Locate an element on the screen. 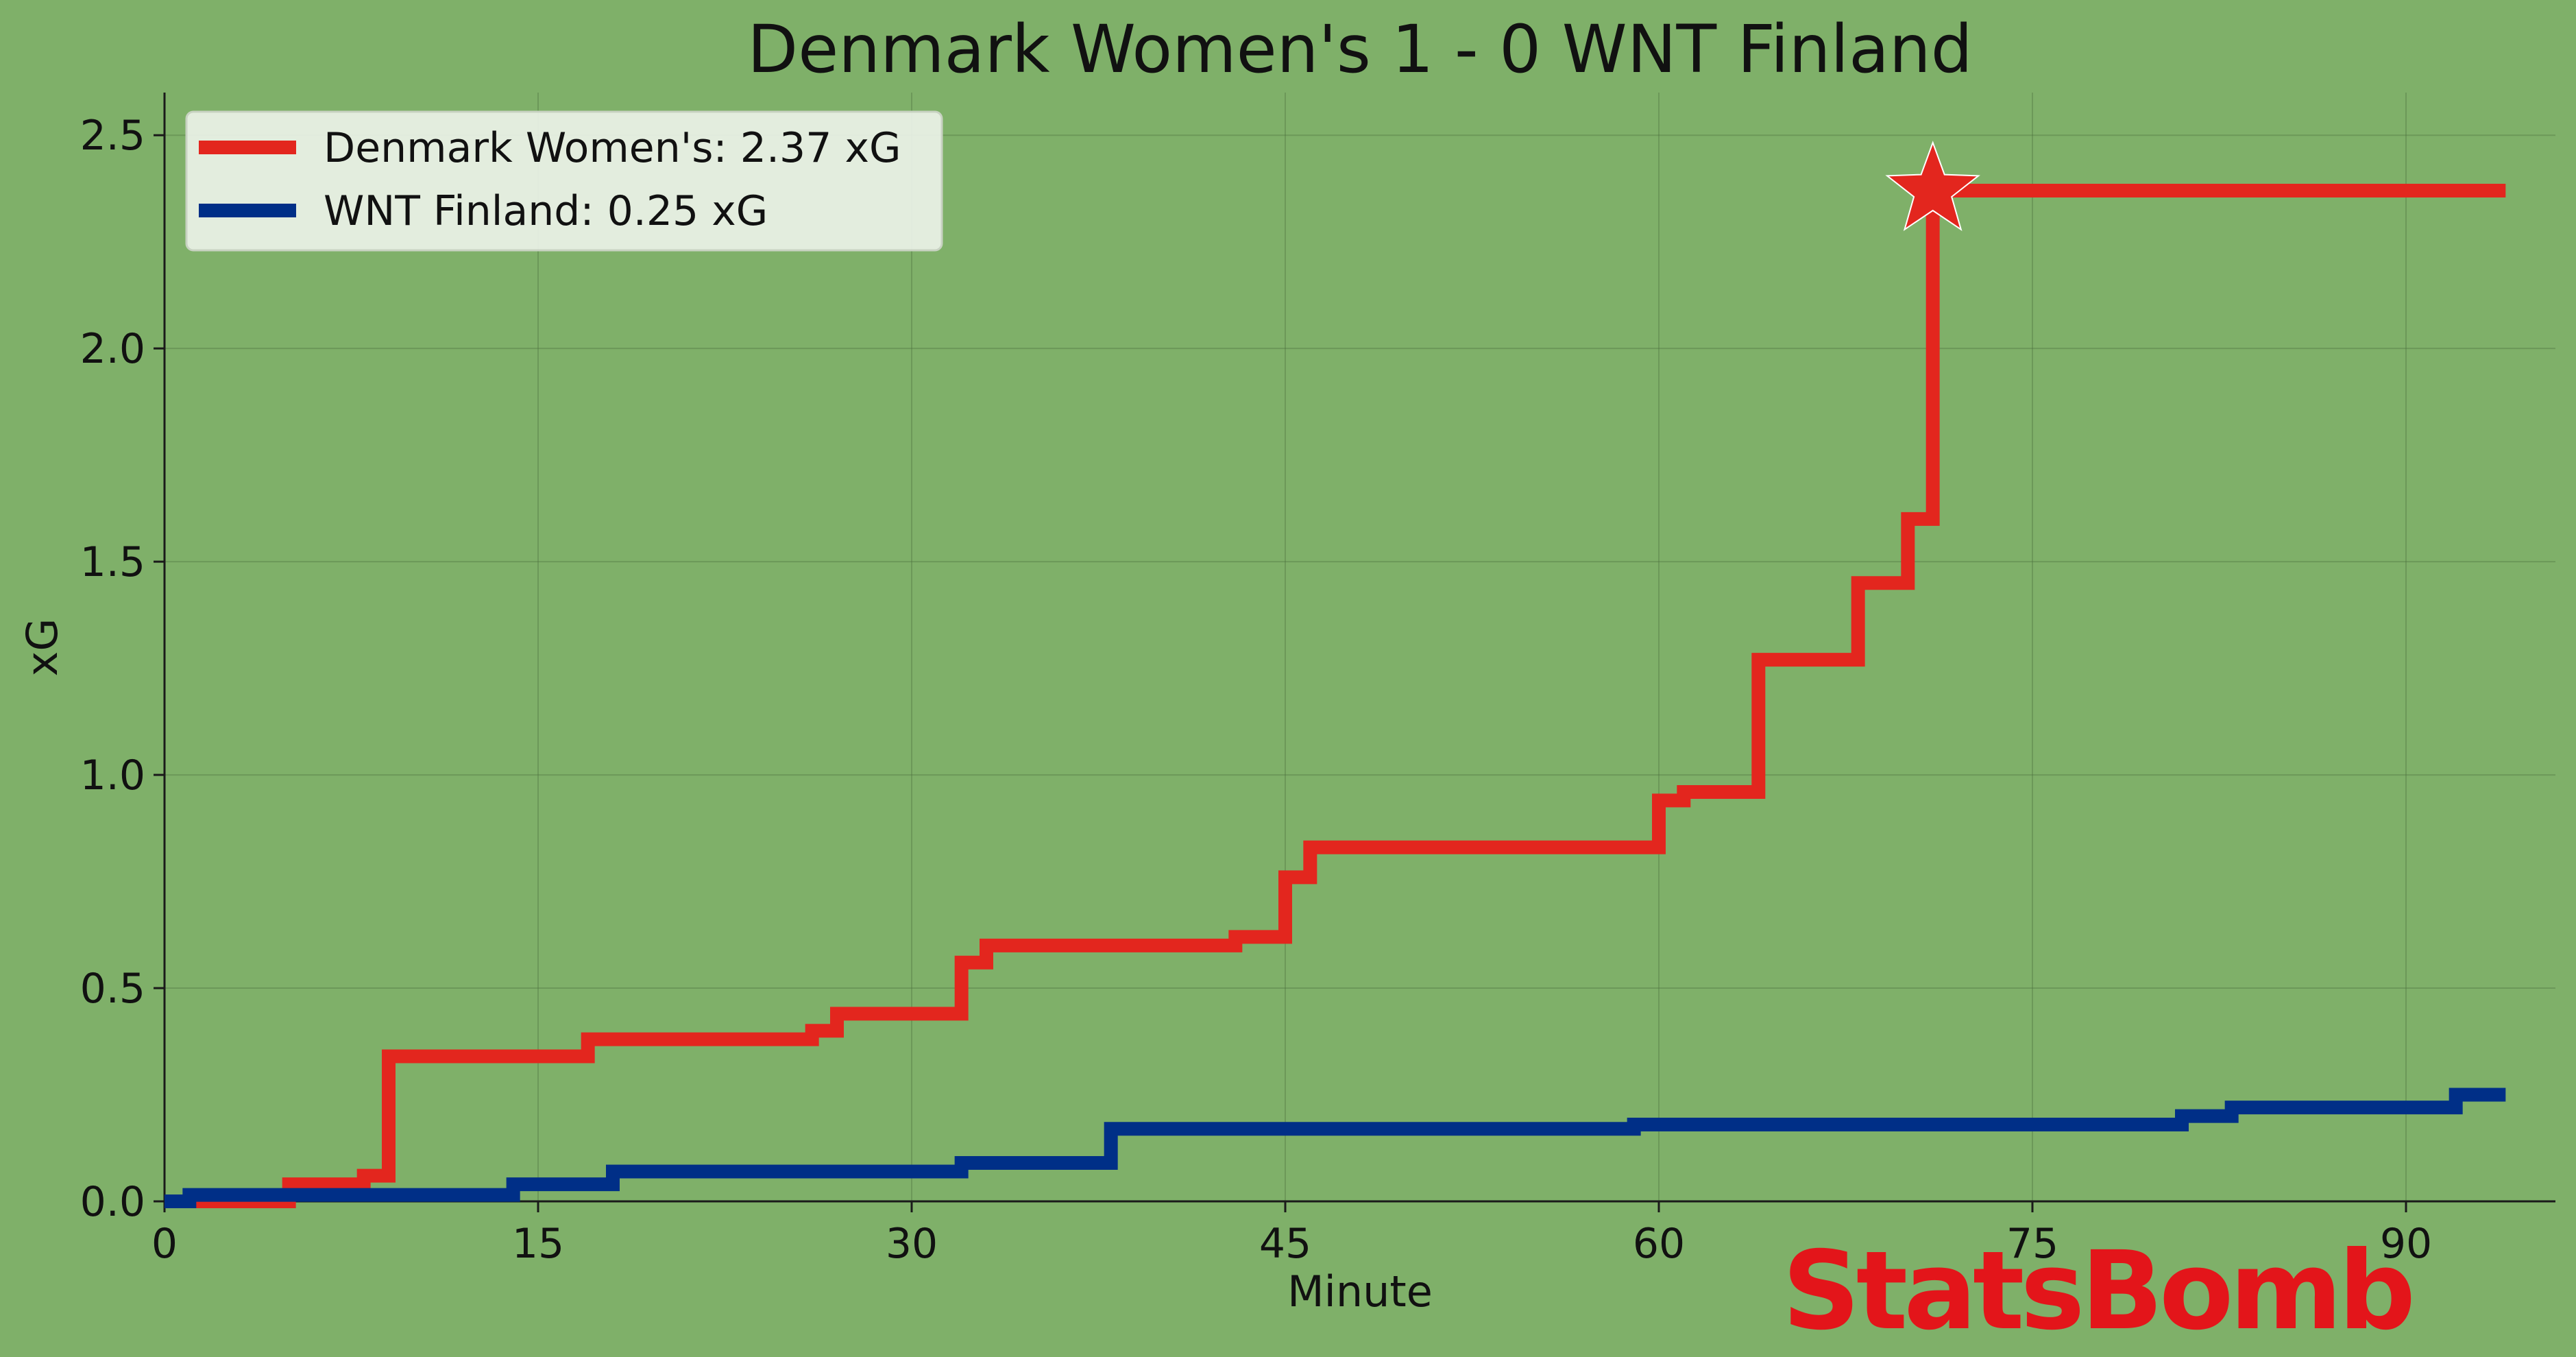  y-tick-label: 1.0 is located at coordinates (112, 776).